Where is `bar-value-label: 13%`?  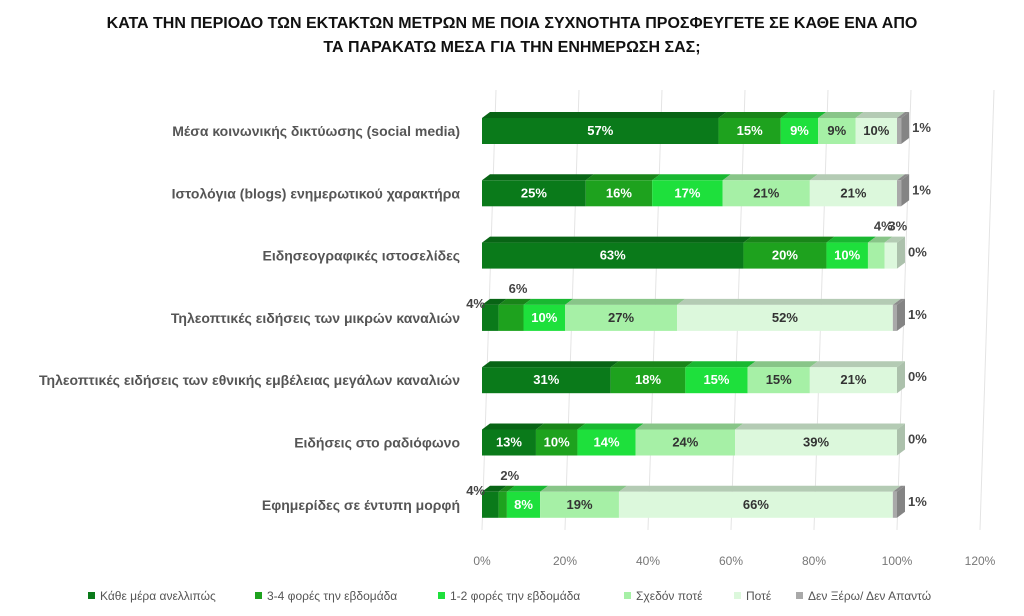 bar-value-label: 13% is located at coordinates (509, 442).